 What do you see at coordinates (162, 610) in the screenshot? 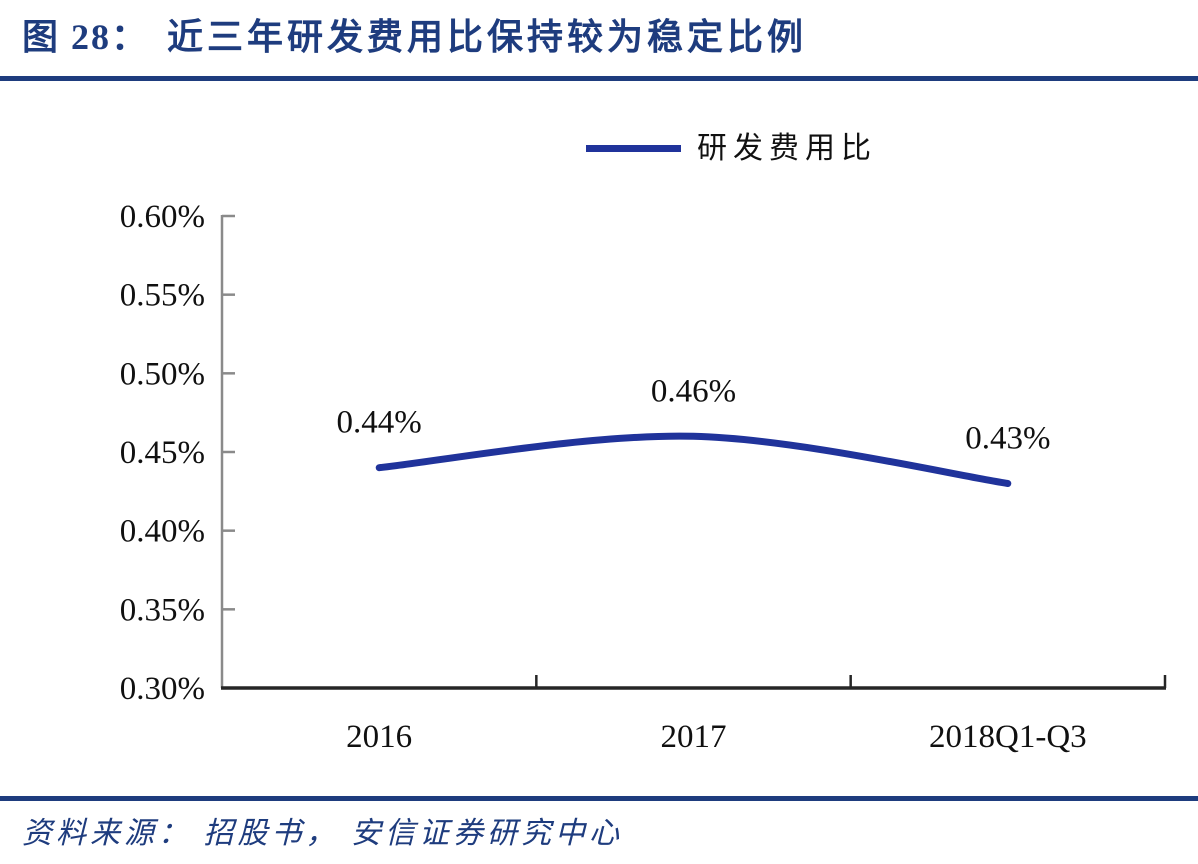
I see `y-axis-tick-label: 0.35%` at bounding box center [162, 610].